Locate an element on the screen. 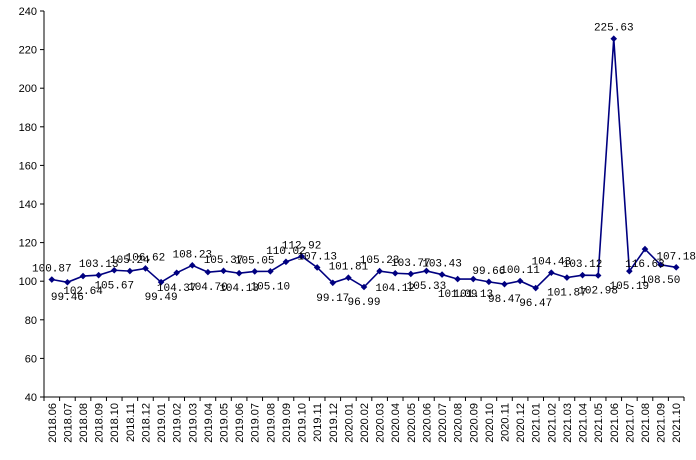 The width and height of the screenshot is (696, 460). x-tick-label: 2019.05 is located at coordinates (225, 423).